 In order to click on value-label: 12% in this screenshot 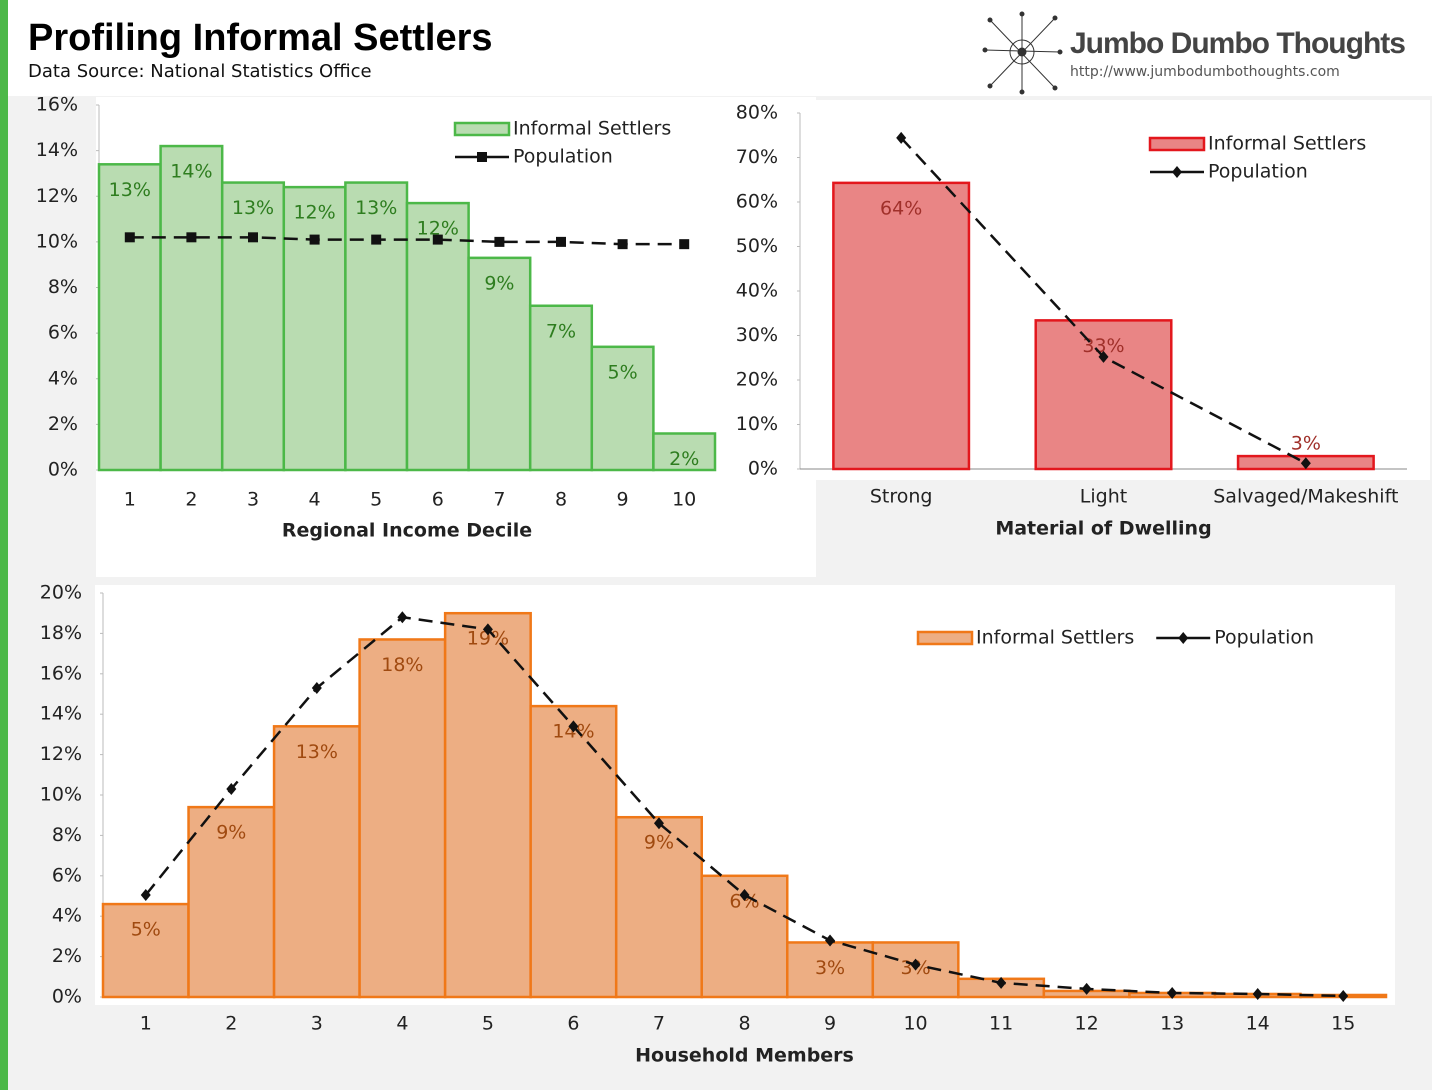, I will do `click(314, 213)`.